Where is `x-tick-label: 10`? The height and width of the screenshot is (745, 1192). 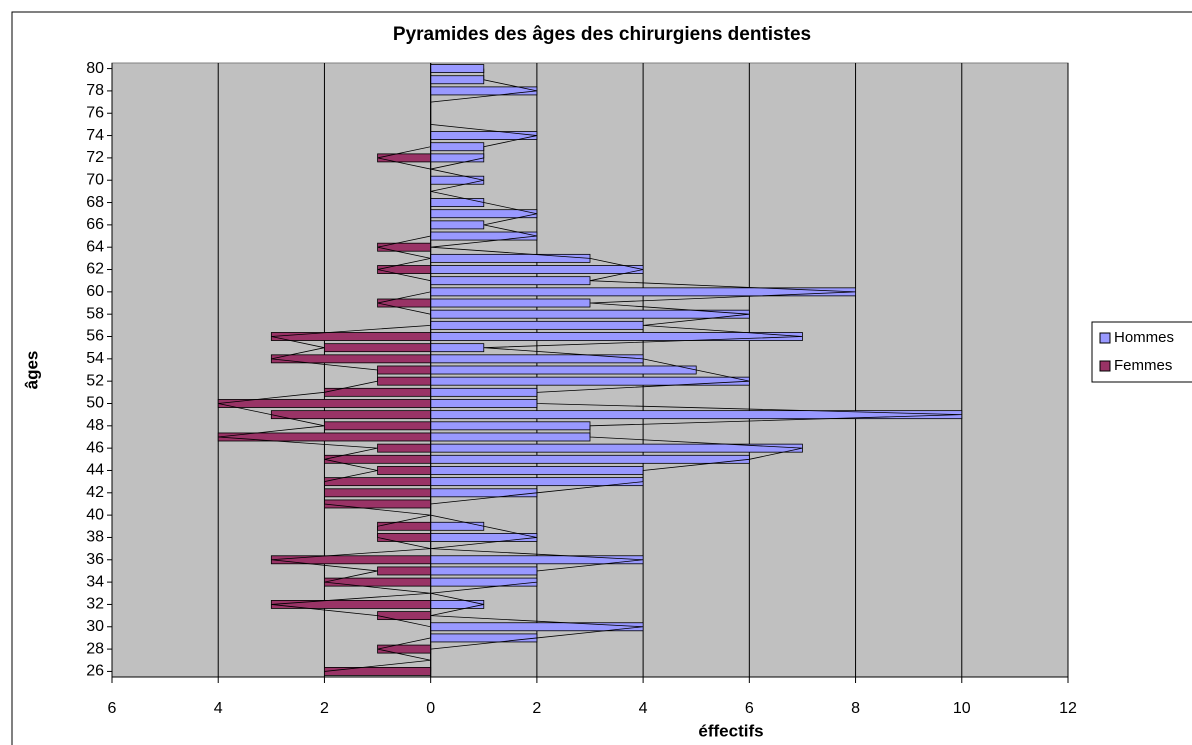
x-tick-label: 10 is located at coordinates (962, 708).